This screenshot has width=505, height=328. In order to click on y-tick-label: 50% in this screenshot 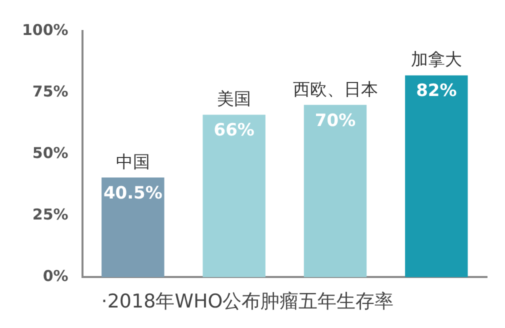, I will do `click(50, 153)`.